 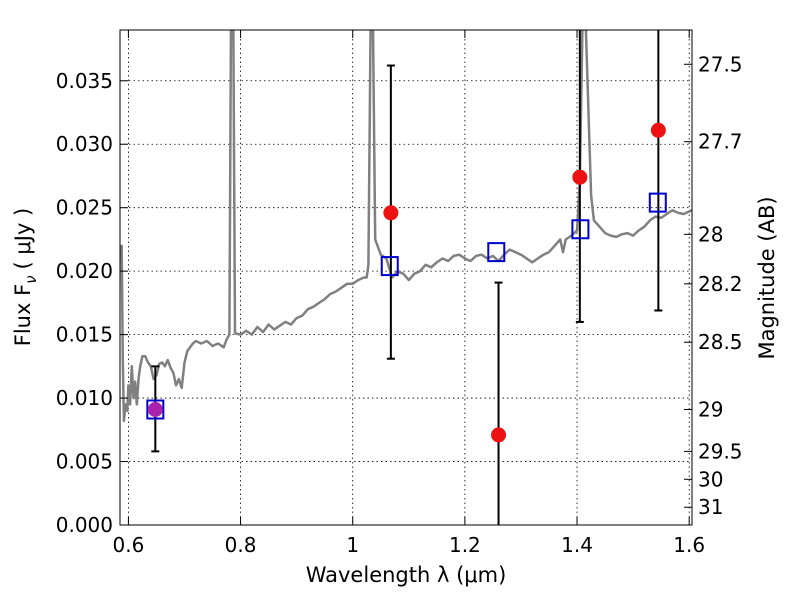 What do you see at coordinates (84, 398) in the screenshot?
I see `y-tick-label: 0.010` at bounding box center [84, 398].